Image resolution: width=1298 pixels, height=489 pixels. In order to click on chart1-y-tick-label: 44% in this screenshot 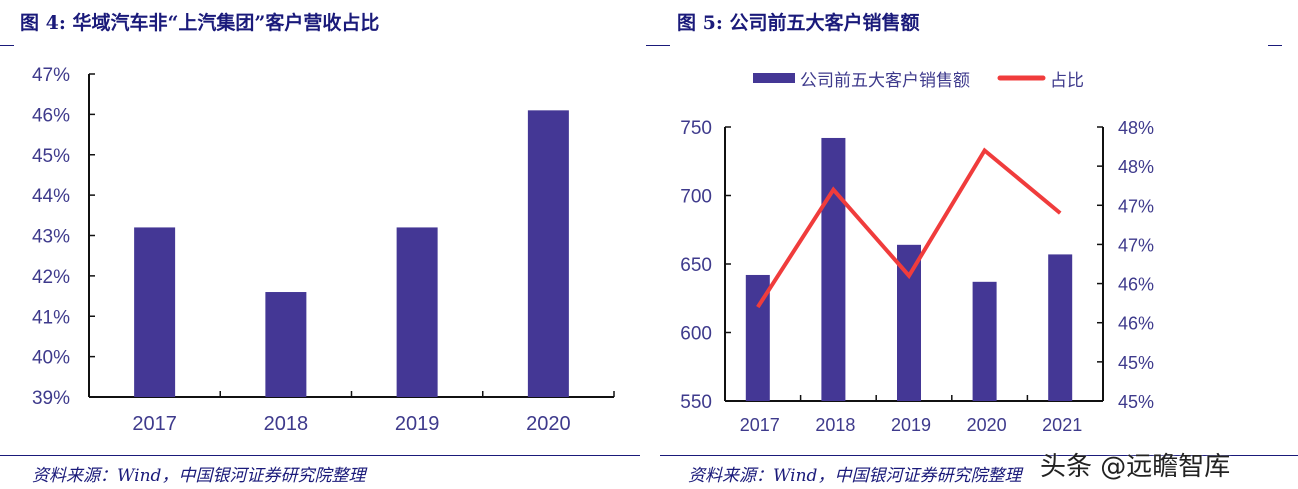, I will do `click(51, 196)`.